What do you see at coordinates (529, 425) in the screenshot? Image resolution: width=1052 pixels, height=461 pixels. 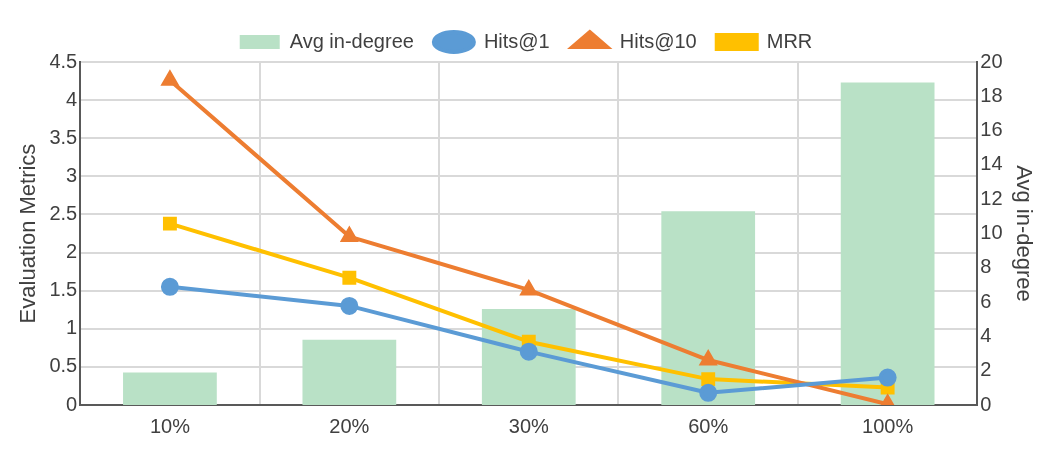 I see `x-tick-label: 30%` at bounding box center [529, 425].